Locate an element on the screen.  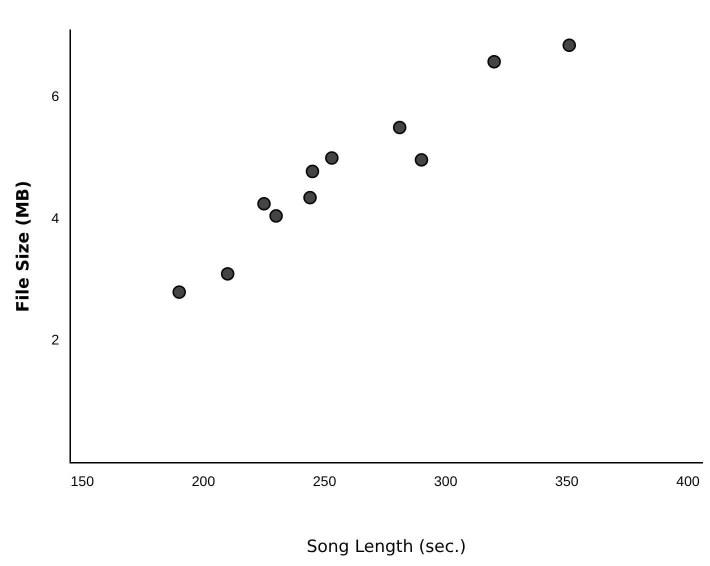
x-axis-title: Song Length (sec.) is located at coordinates (386, 547).